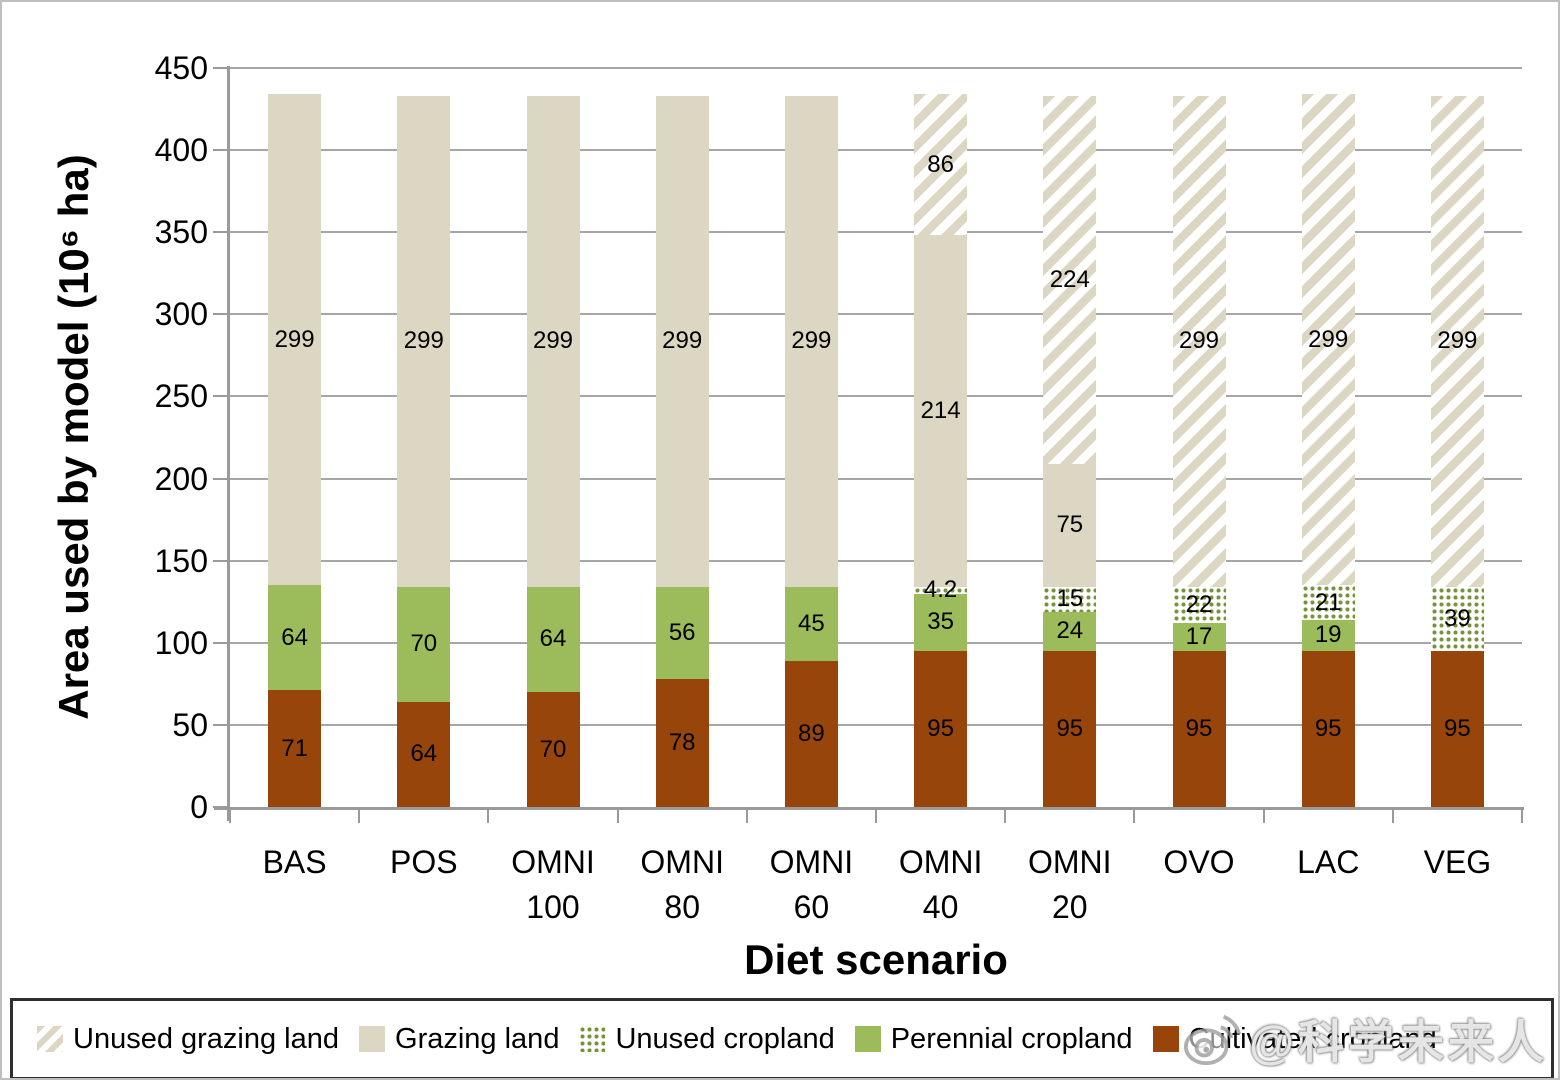 The width and height of the screenshot is (1560, 1080). Describe the element at coordinates (423, 862) in the screenshot. I see `x-axis-category-line: POS` at that location.